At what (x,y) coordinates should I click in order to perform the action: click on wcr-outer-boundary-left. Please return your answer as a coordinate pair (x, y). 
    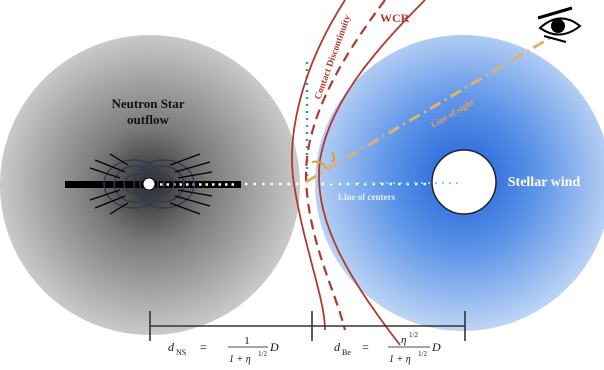
    Looking at the image, I should click on (318, 165).